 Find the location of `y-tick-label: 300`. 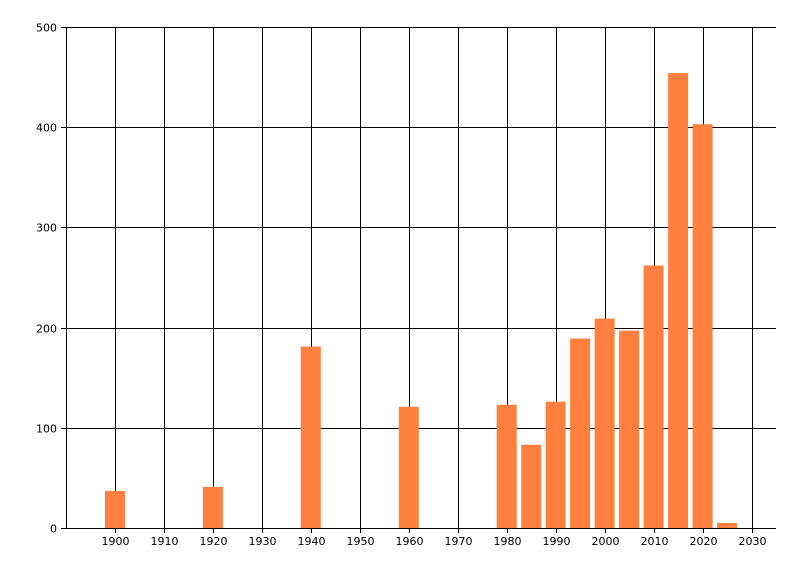

y-tick-label: 300 is located at coordinates (46, 228).